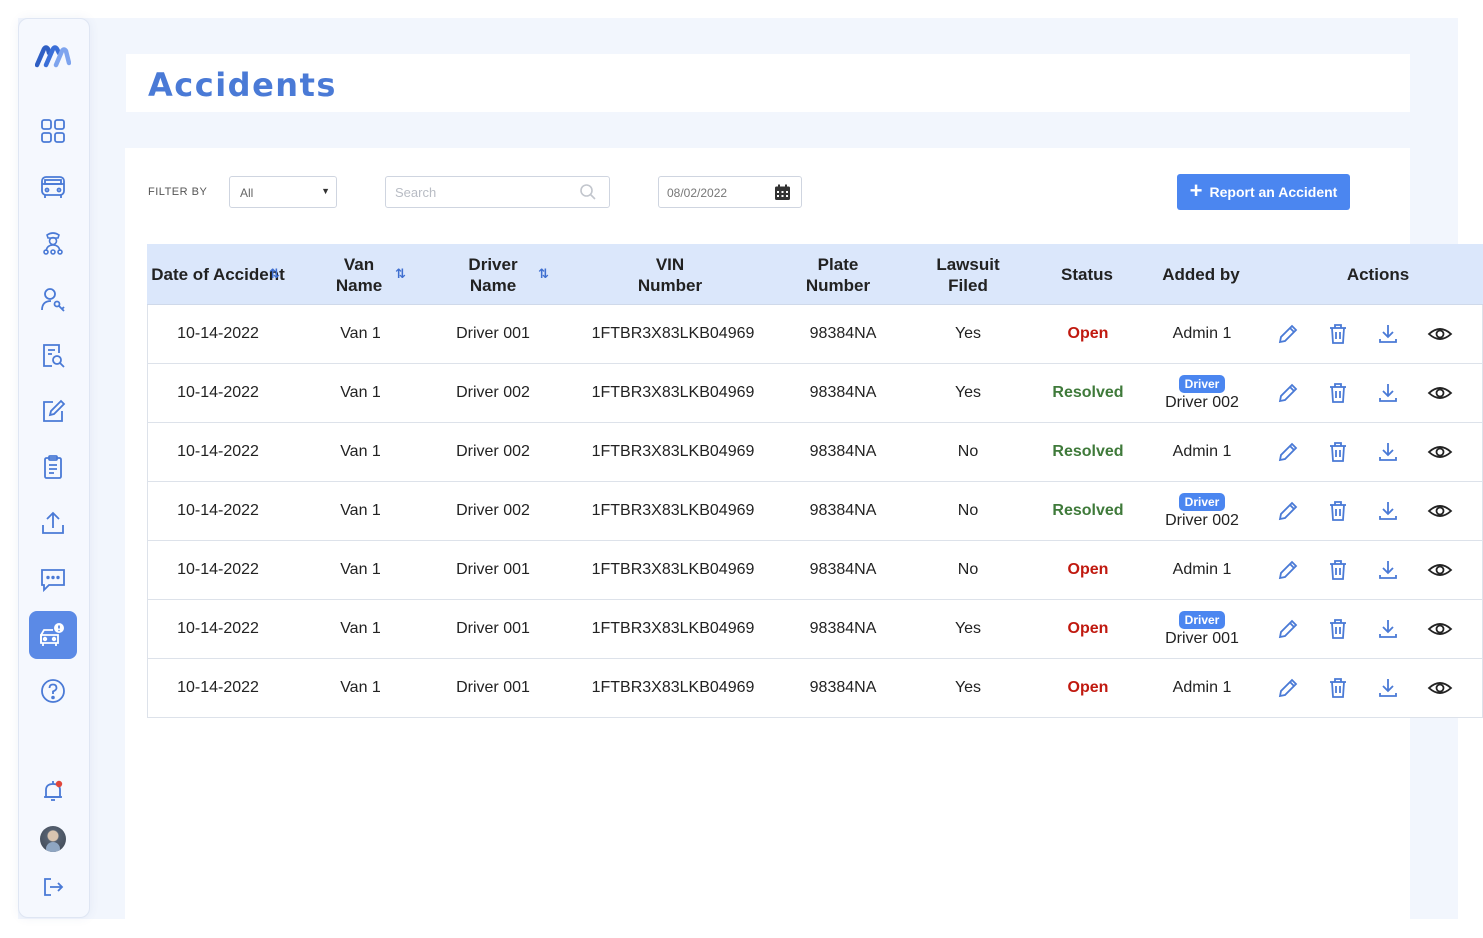  Describe the element at coordinates (53, 839) in the screenshot. I see `avatar` at that location.